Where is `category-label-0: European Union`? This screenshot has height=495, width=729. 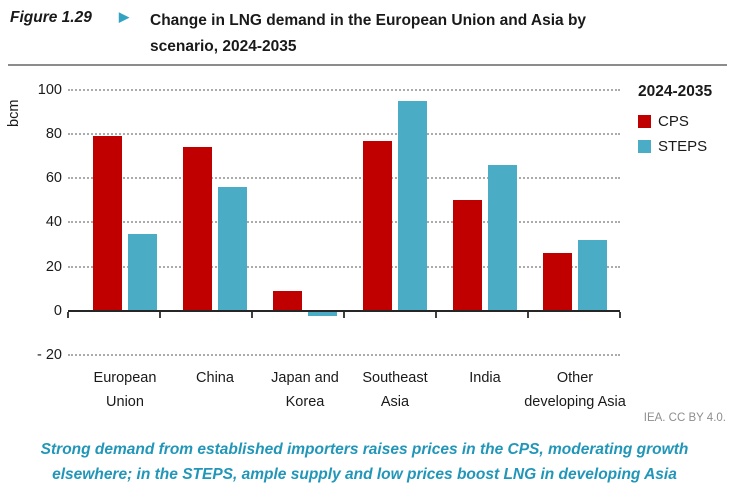 category-label-0: European Union is located at coordinates (125, 390).